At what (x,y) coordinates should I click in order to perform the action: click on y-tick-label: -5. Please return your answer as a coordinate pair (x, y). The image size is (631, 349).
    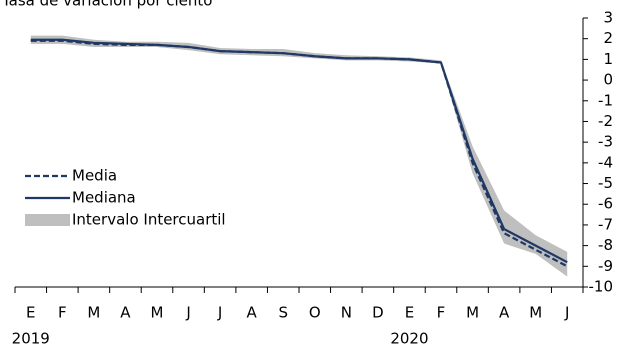
    Looking at the image, I should click on (605, 183).